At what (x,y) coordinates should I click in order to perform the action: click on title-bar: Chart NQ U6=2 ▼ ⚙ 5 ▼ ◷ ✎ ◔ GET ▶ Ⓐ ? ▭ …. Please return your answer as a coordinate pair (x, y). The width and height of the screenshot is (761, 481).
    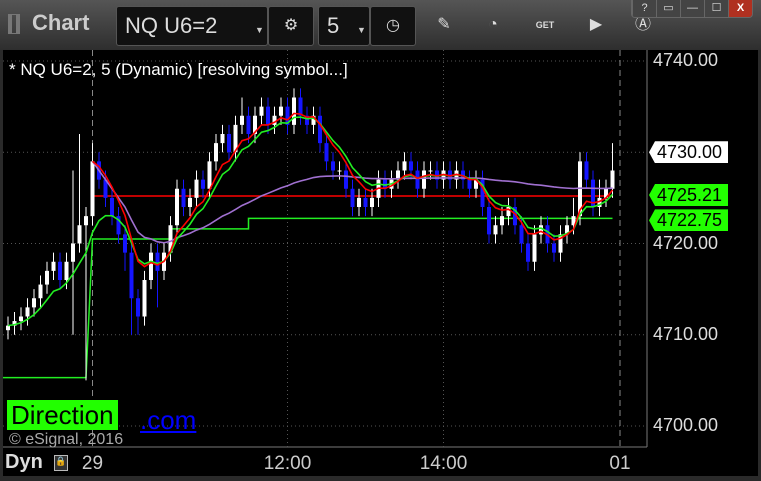
    Looking at the image, I should click on (380, 25).